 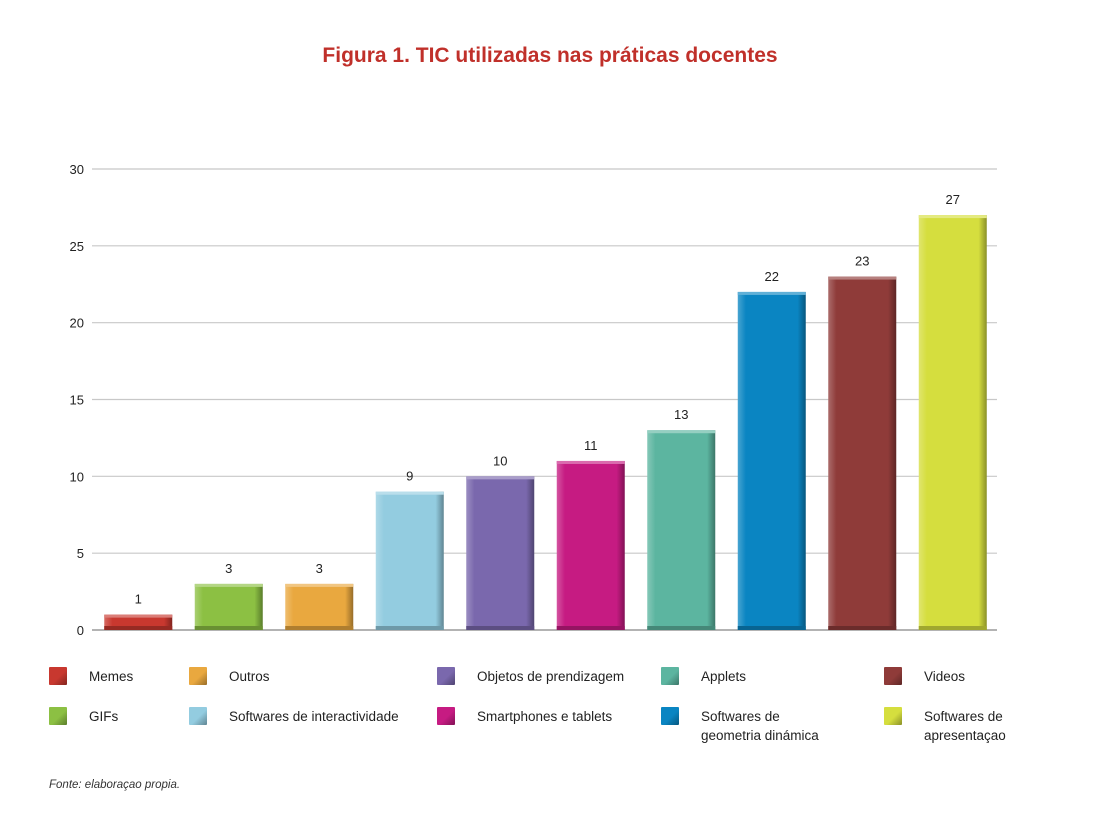 I want to click on legend-label: Applets, so click(x=724, y=676).